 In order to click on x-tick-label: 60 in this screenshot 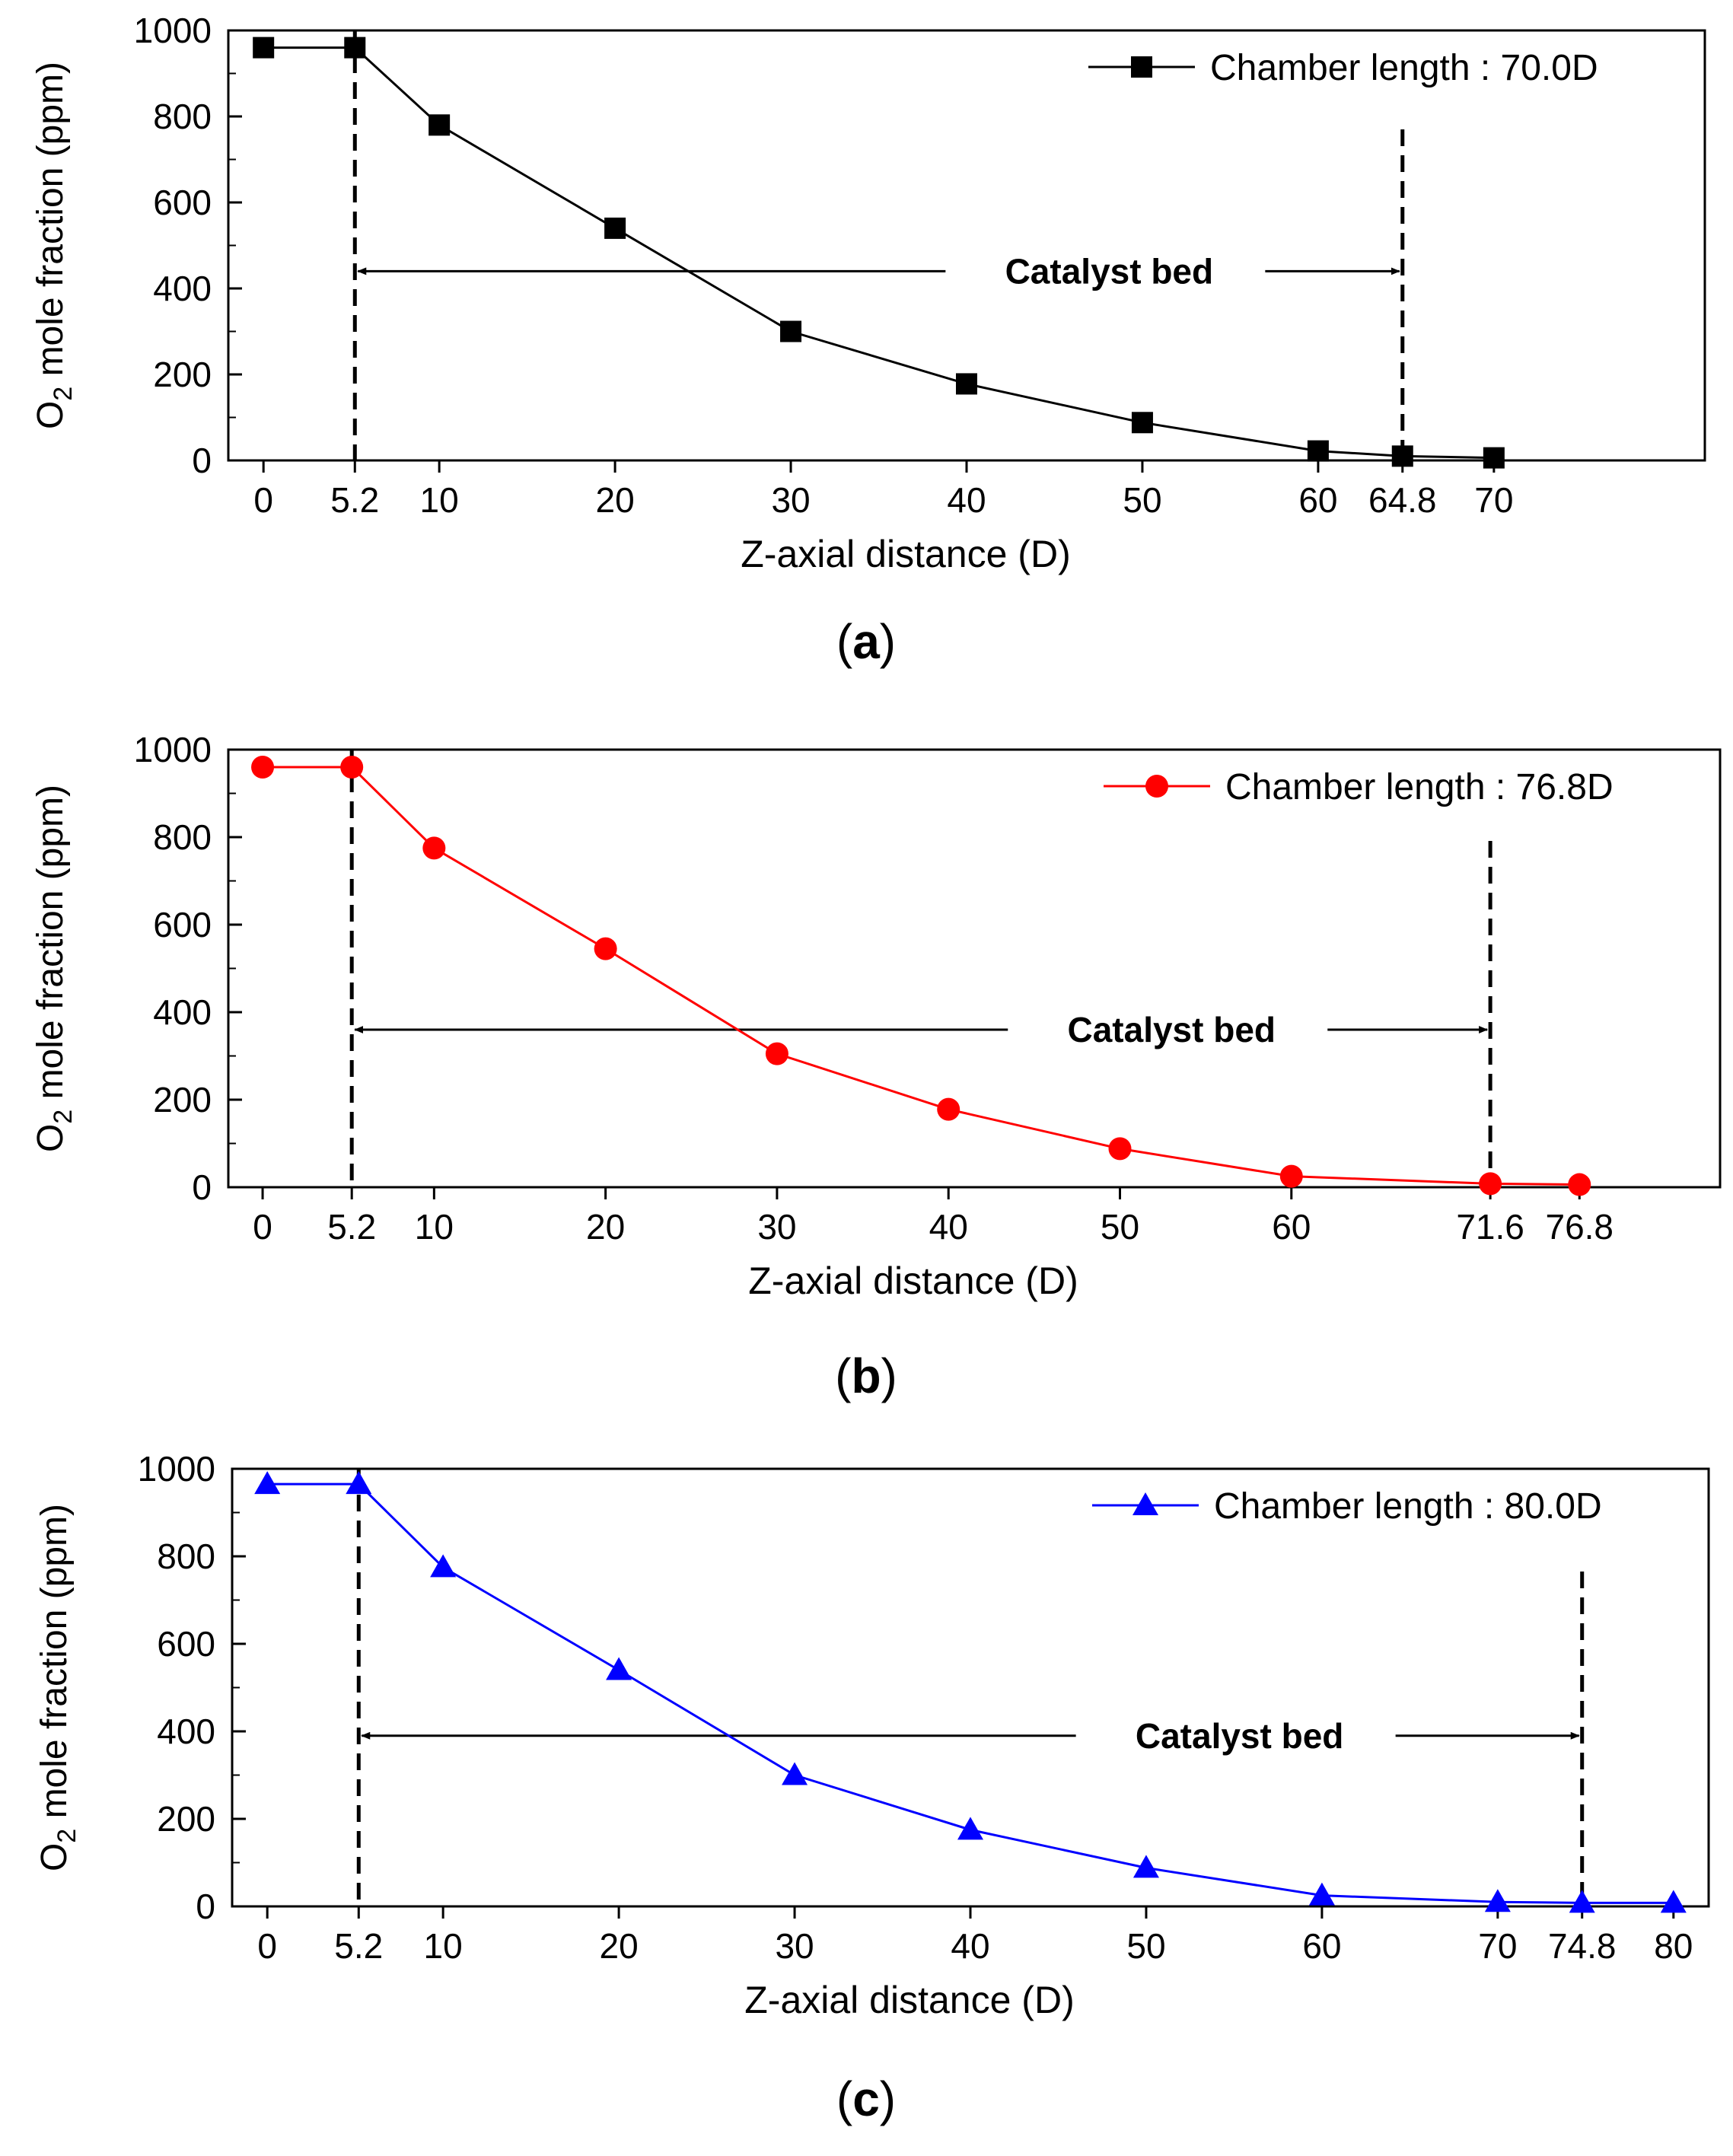, I will do `click(1321, 1946)`.